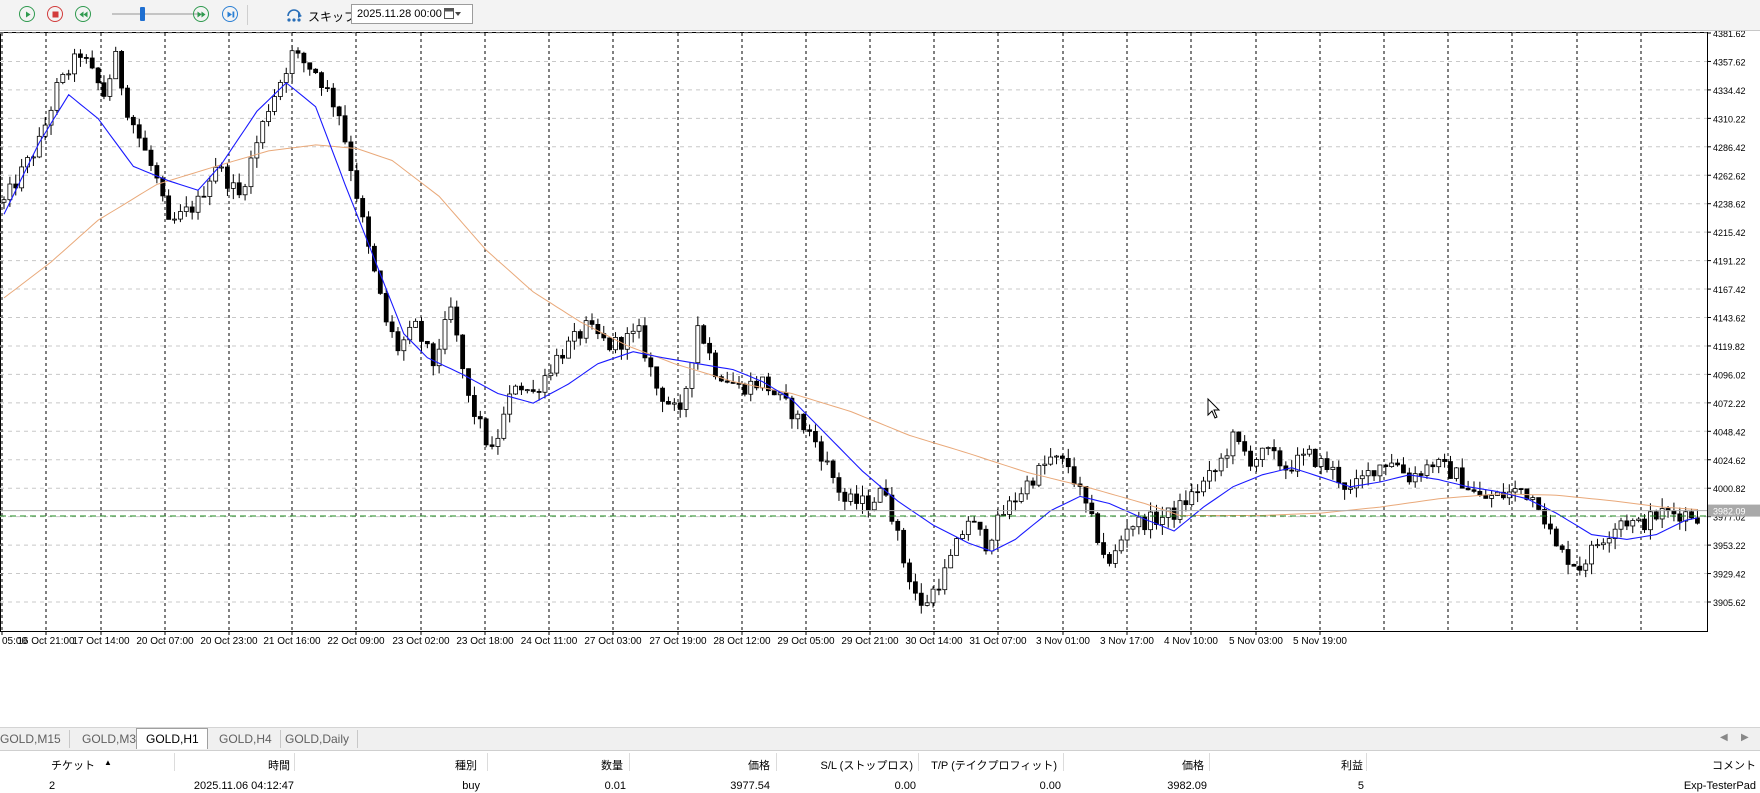 The width and height of the screenshot is (1760, 793). I want to click on header-comment: コメント, so click(1734, 766).